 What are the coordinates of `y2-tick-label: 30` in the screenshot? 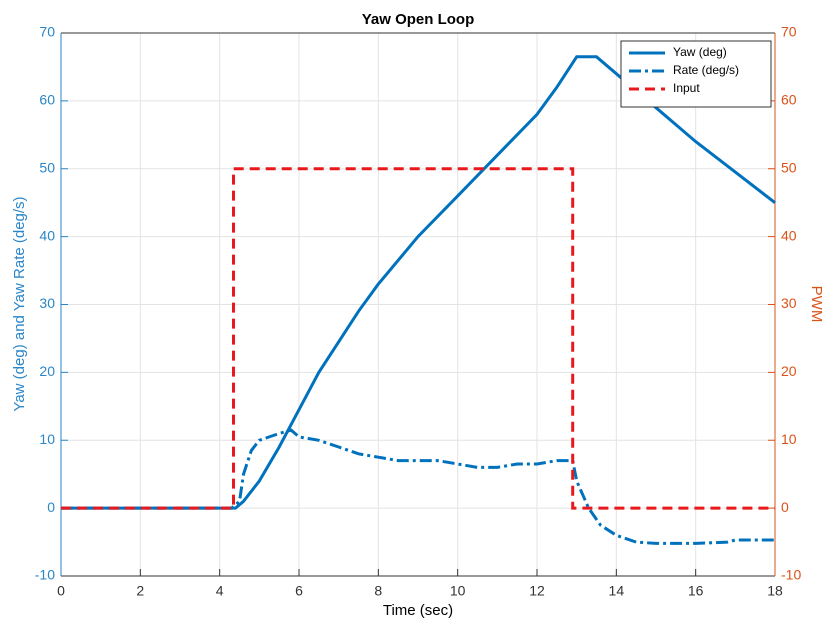 It's located at (789, 303).